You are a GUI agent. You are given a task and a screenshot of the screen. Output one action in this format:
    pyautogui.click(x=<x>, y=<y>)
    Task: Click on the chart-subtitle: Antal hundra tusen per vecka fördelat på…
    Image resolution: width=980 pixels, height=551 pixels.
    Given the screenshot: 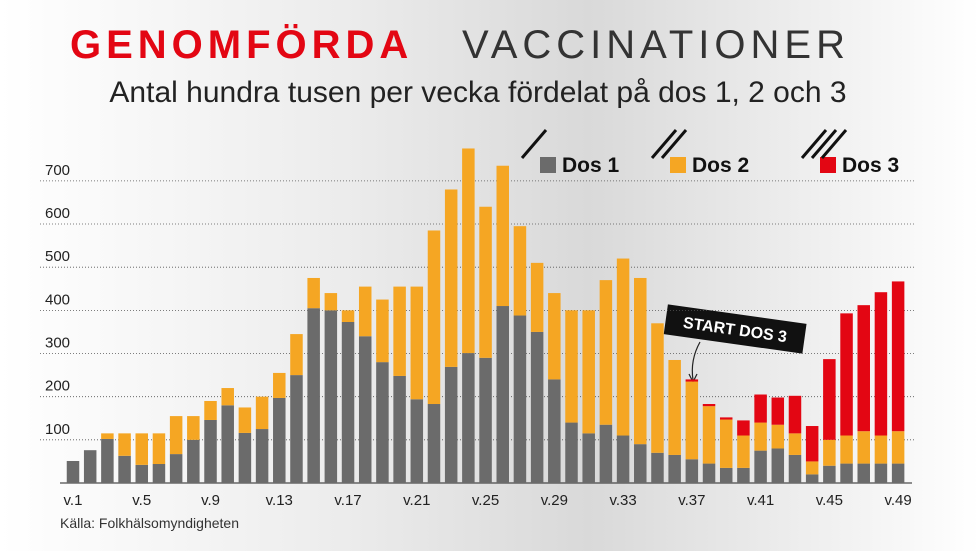 What is the action you would take?
    pyautogui.click(x=477, y=92)
    